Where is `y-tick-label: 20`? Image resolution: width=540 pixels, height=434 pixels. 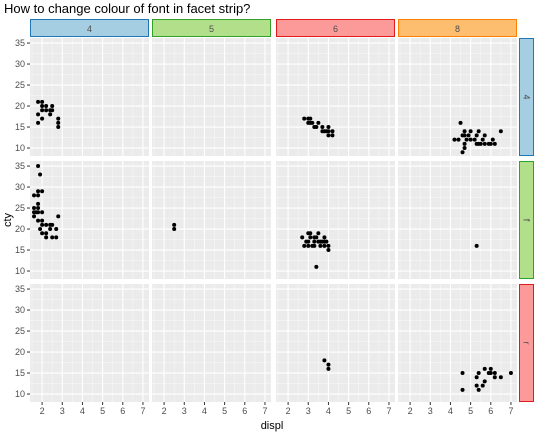 y-tick-label: 20 is located at coordinates (20, 352).